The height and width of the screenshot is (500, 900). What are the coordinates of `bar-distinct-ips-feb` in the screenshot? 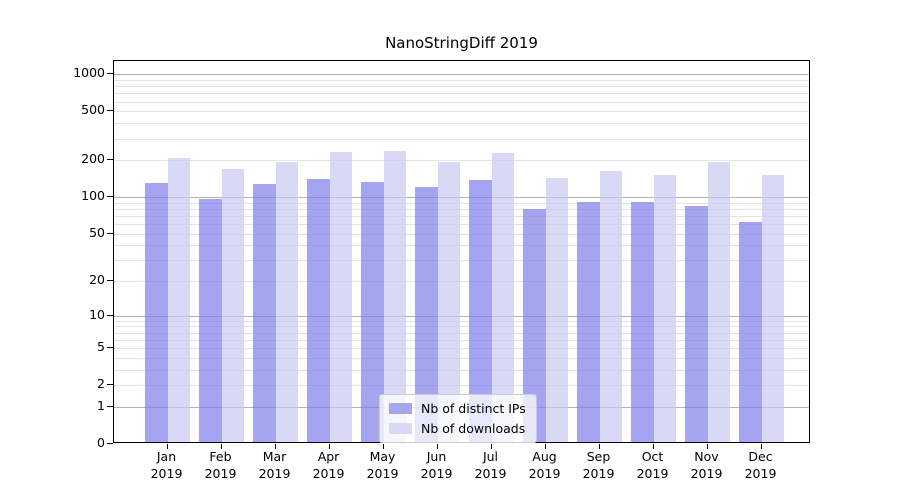 It's located at (210, 320).